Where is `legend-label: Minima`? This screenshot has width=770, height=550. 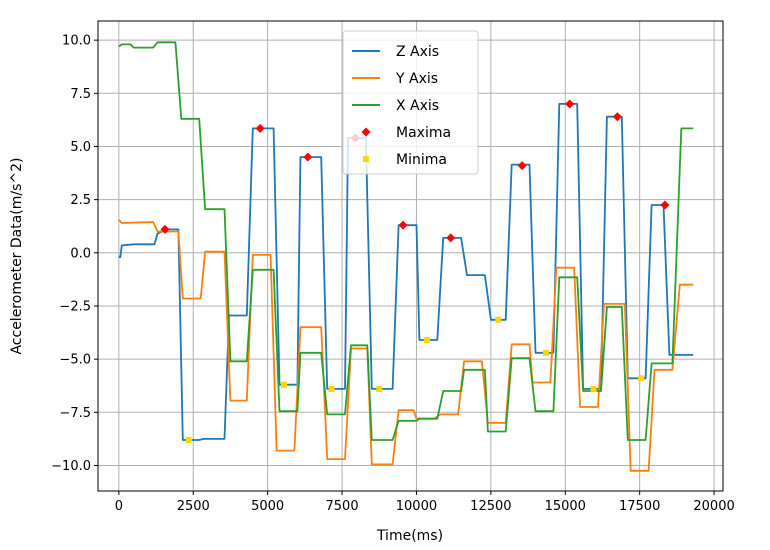
legend-label: Minima is located at coordinates (421, 160).